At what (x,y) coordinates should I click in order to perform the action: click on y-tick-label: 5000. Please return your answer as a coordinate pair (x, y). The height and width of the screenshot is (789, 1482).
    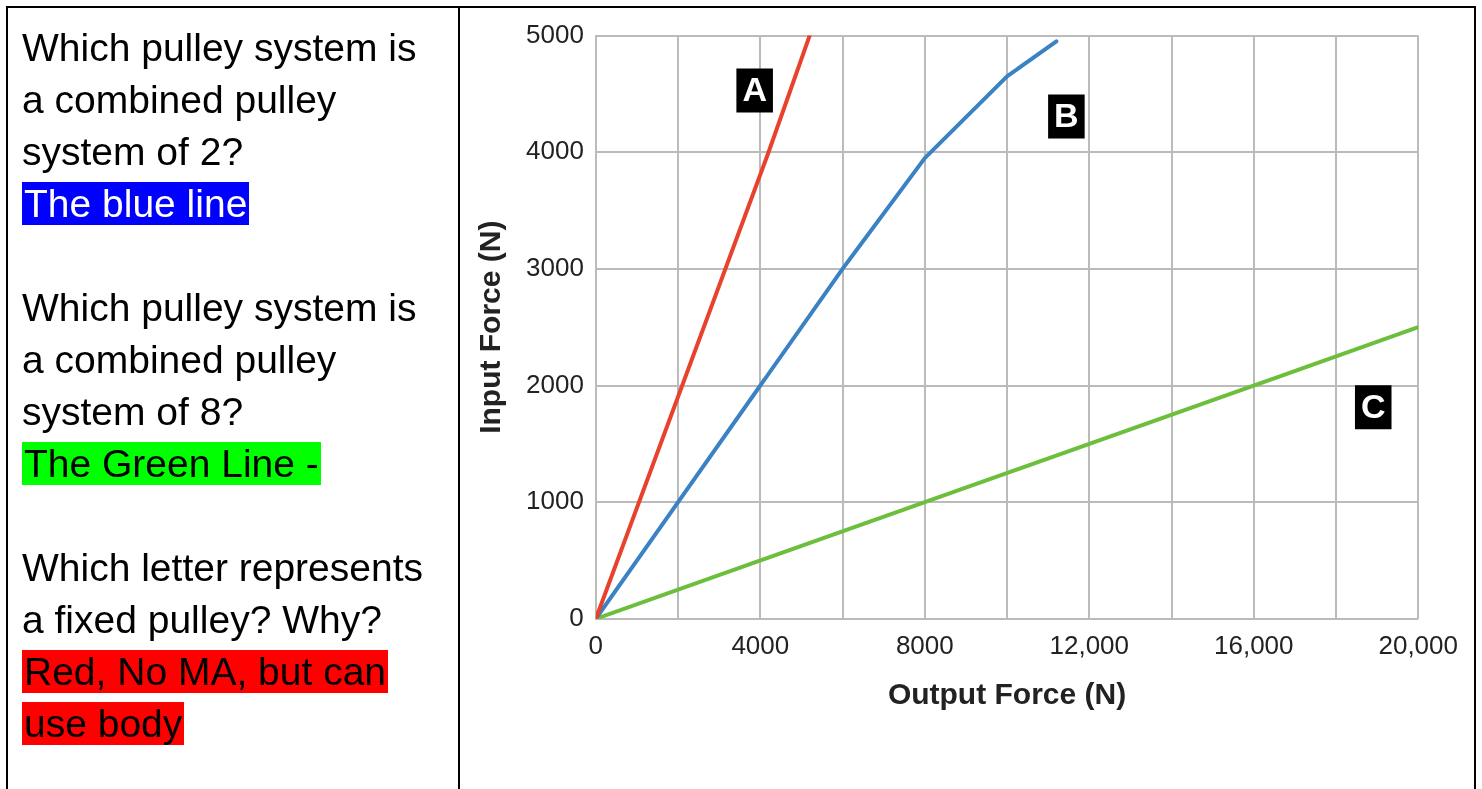
    Looking at the image, I should click on (555, 33).